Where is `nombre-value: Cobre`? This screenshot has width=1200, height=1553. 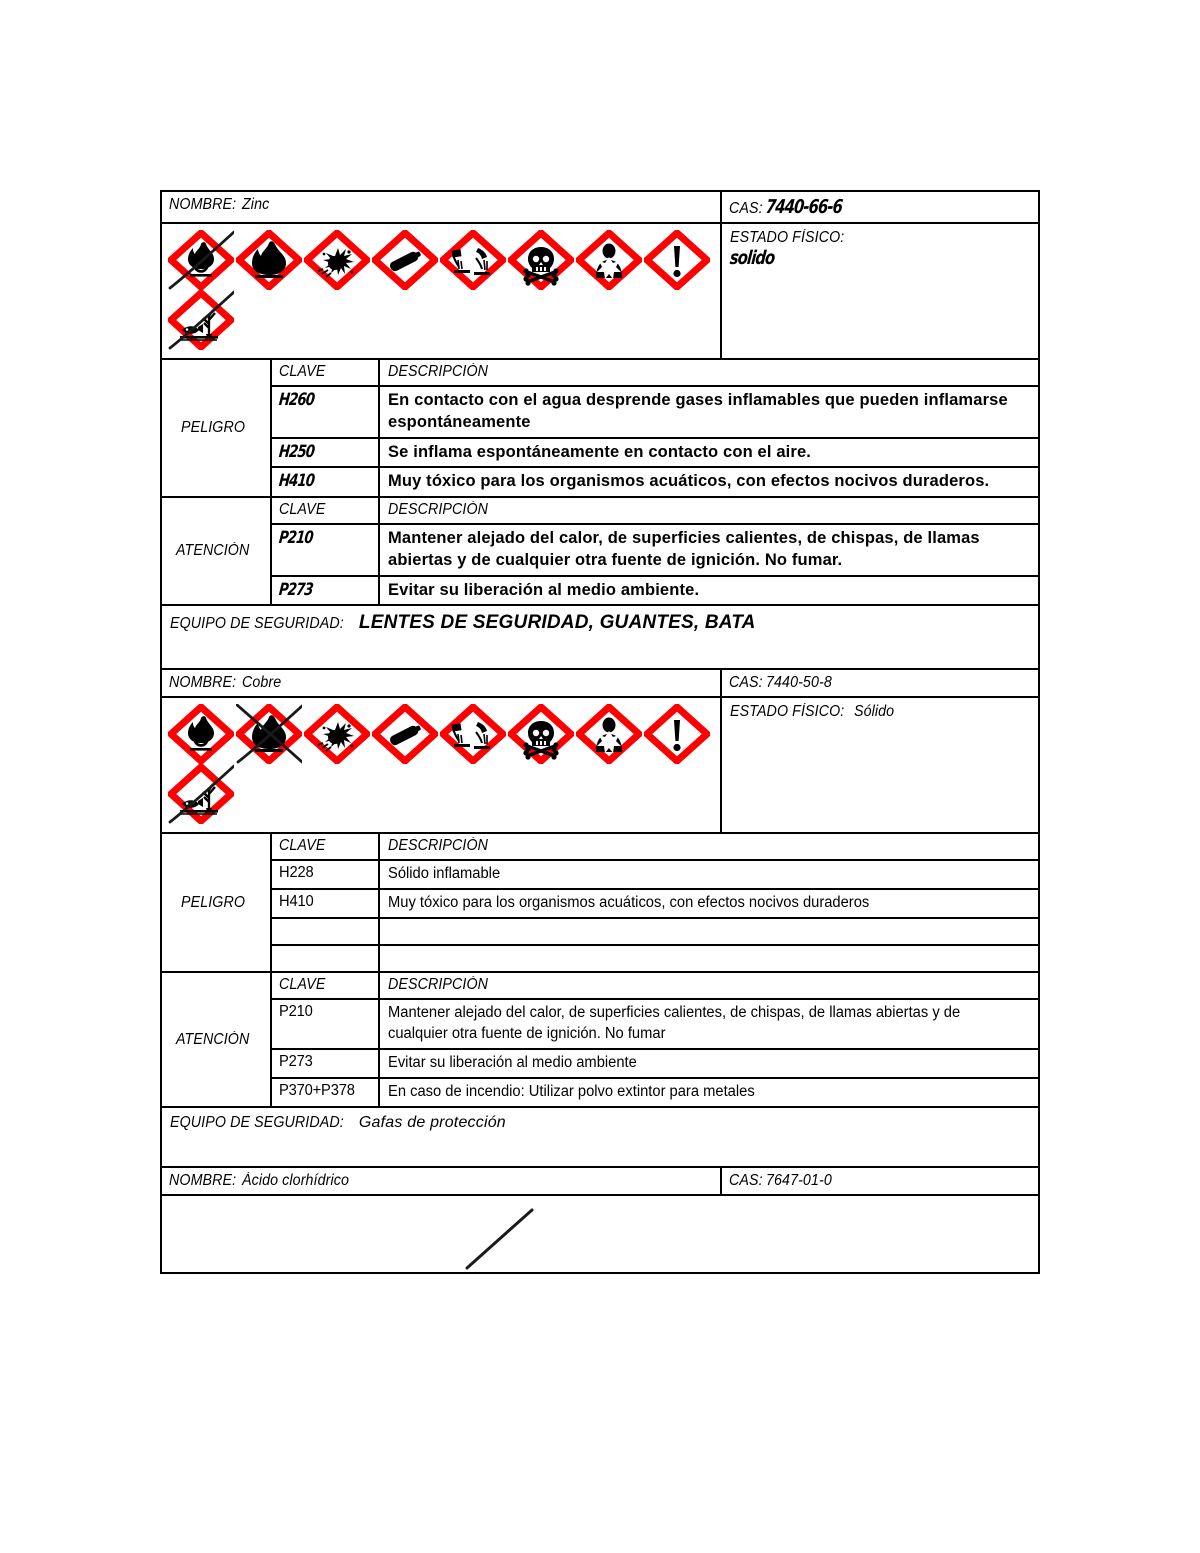
nombre-value: Cobre is located at coordinates (262, 683).